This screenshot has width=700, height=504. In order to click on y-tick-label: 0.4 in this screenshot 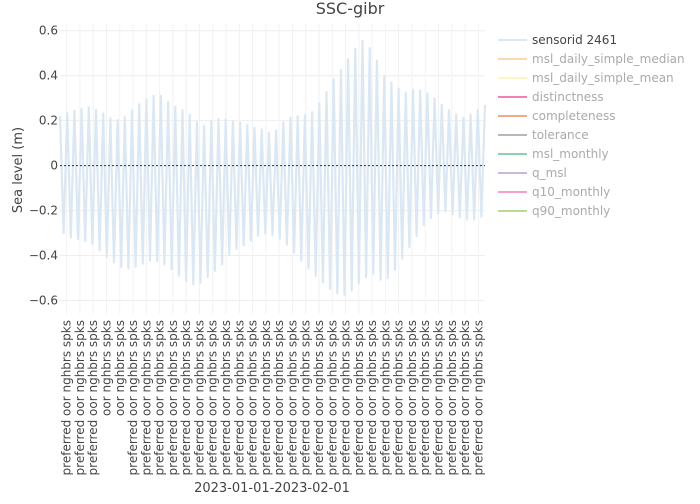, I will do `click(48, 76)`.